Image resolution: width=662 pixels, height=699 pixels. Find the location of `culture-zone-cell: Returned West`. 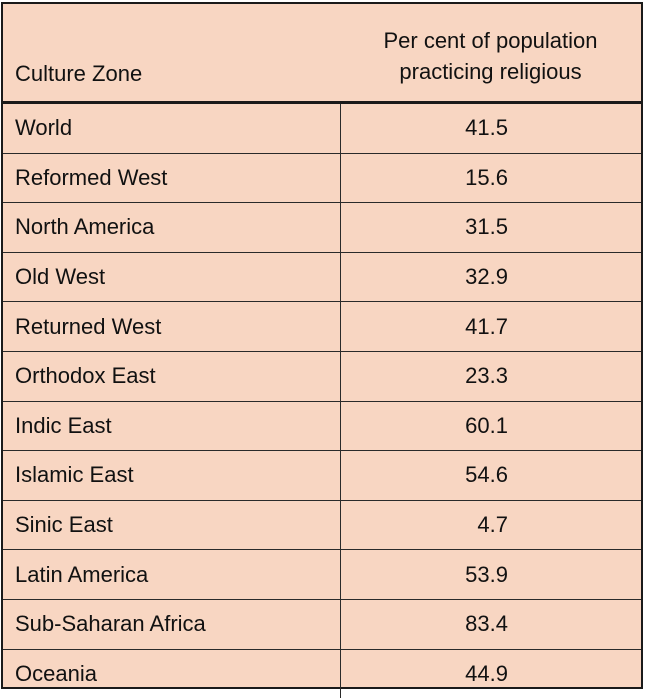

culture-zone-cell: Returned West is located at coordinates (172, 326).